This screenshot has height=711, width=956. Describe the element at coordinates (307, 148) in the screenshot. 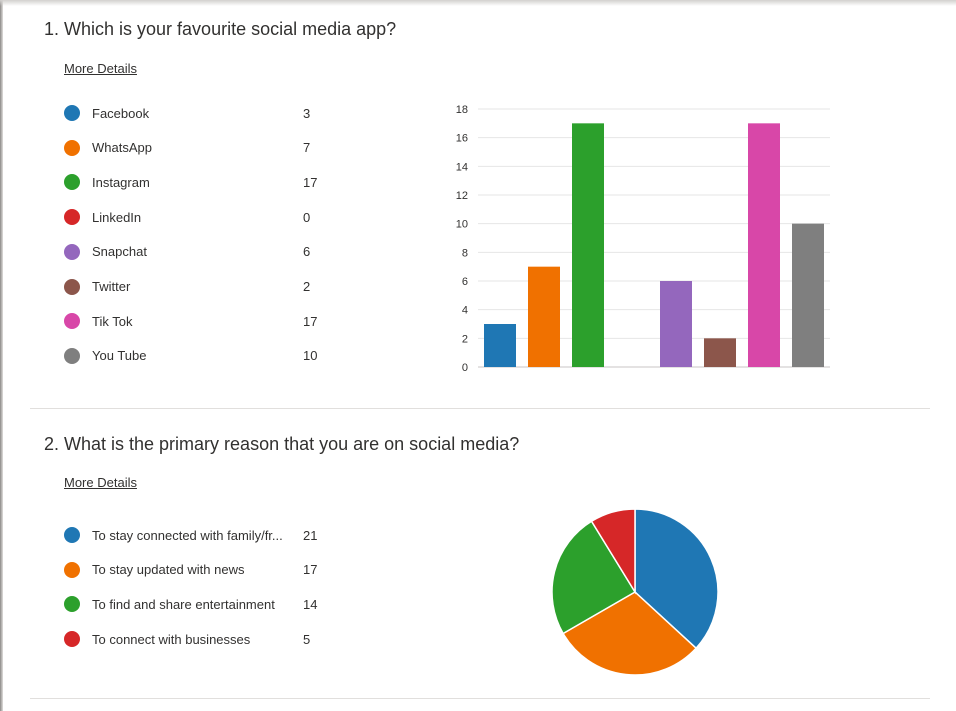

I see `legend-count: 7` at that location.